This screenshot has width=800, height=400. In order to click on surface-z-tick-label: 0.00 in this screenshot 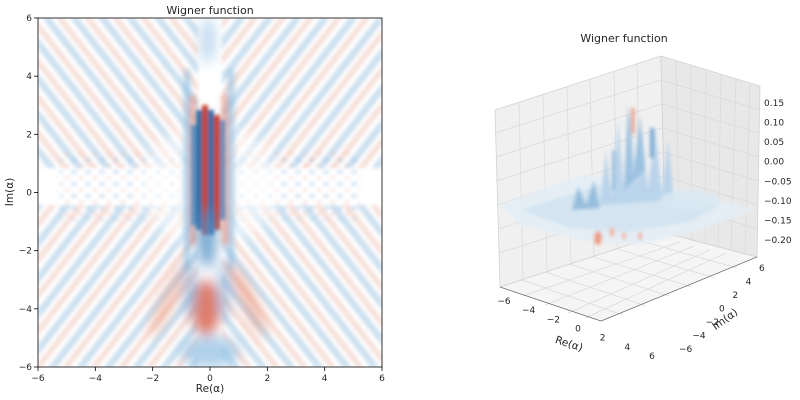, I will do `click(774, 163)`.